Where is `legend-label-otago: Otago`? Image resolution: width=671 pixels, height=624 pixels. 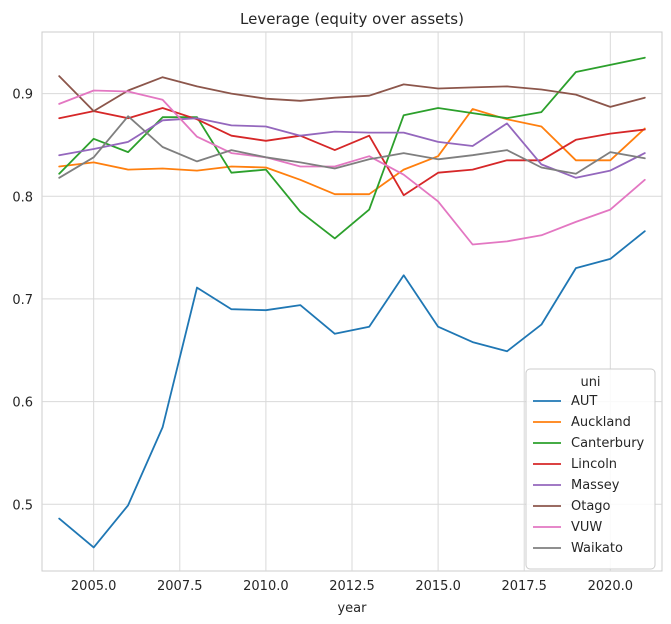 legend-label-otago: Otago is located at coordinates (591, 506).